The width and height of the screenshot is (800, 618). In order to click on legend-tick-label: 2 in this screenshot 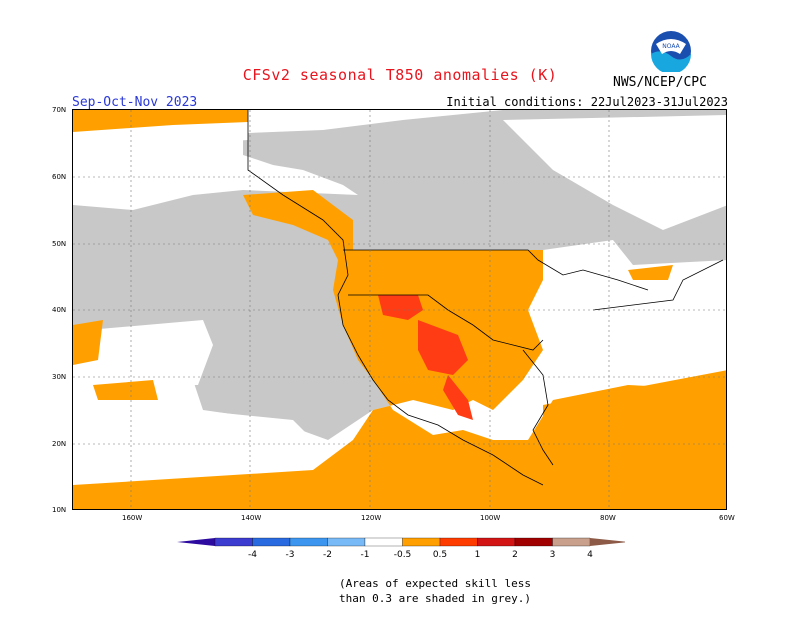, I will do `click(515, 555)`.